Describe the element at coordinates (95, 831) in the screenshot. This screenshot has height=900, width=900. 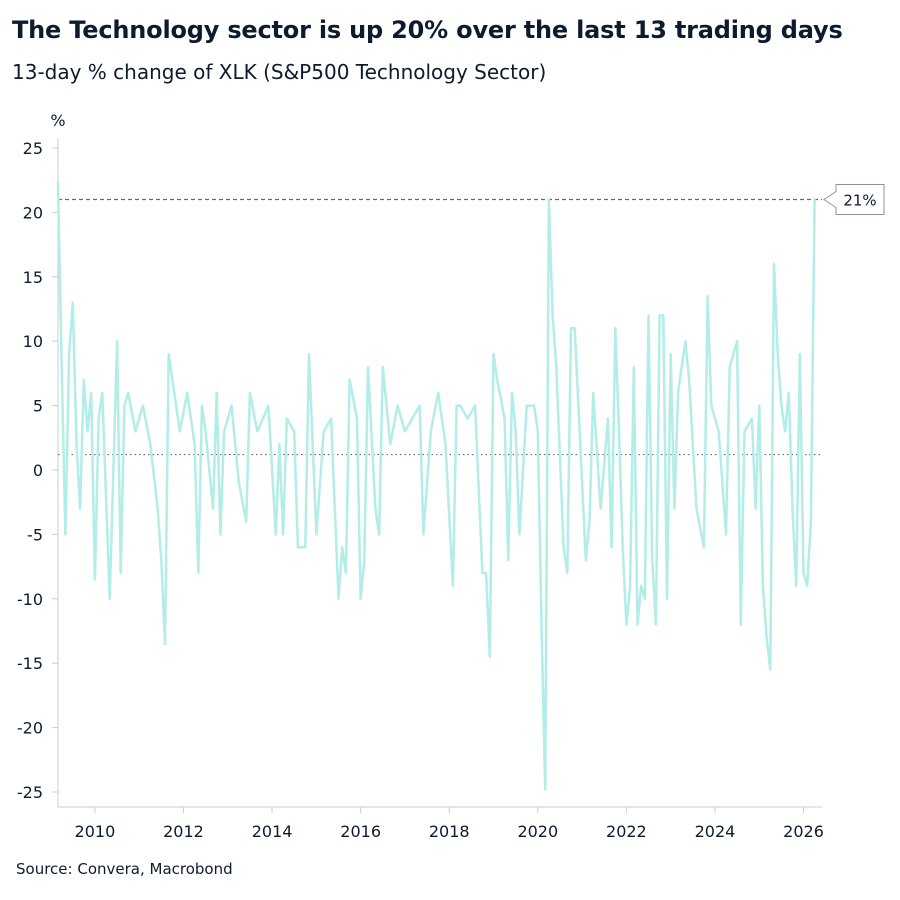
I see `x-tick-label: 2010` at that location.